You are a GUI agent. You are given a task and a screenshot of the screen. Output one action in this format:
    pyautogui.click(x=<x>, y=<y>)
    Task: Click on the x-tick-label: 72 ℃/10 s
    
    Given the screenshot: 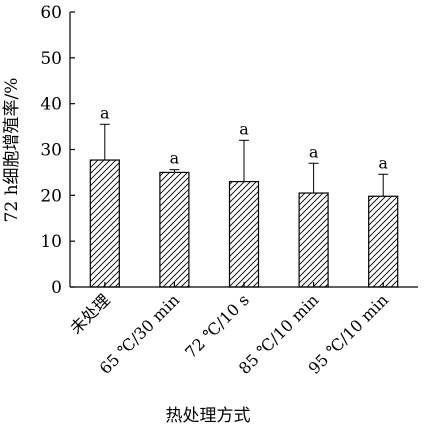 What is the action you would take?
    pyautogui.click(x=217, y=326)
    